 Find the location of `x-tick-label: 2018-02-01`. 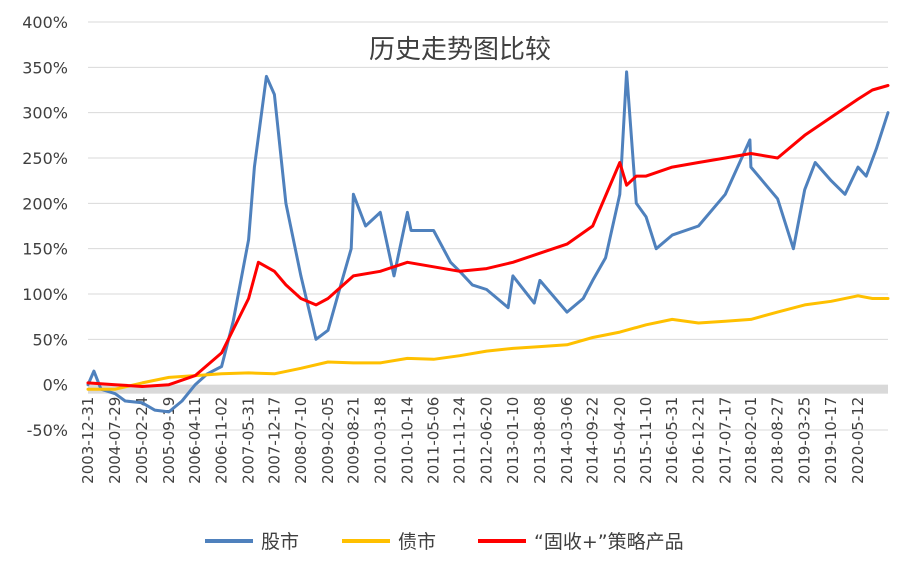

x-tick-label: 2018-02-01 is located at coordinates (751, 440).